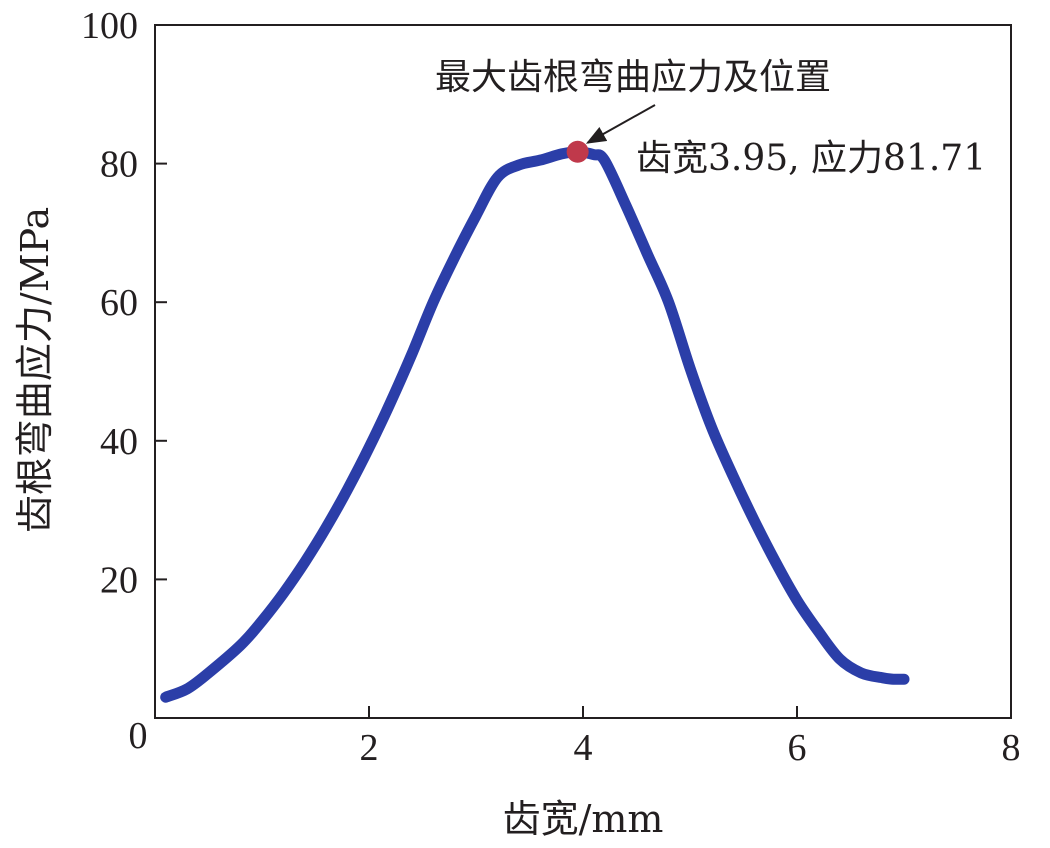 This screenshot has width=1050, height=848. What do you see at coordinates (797, 748) in the screenshot?
I see `x-tick-label: 6` at bounding box center [797, 748].